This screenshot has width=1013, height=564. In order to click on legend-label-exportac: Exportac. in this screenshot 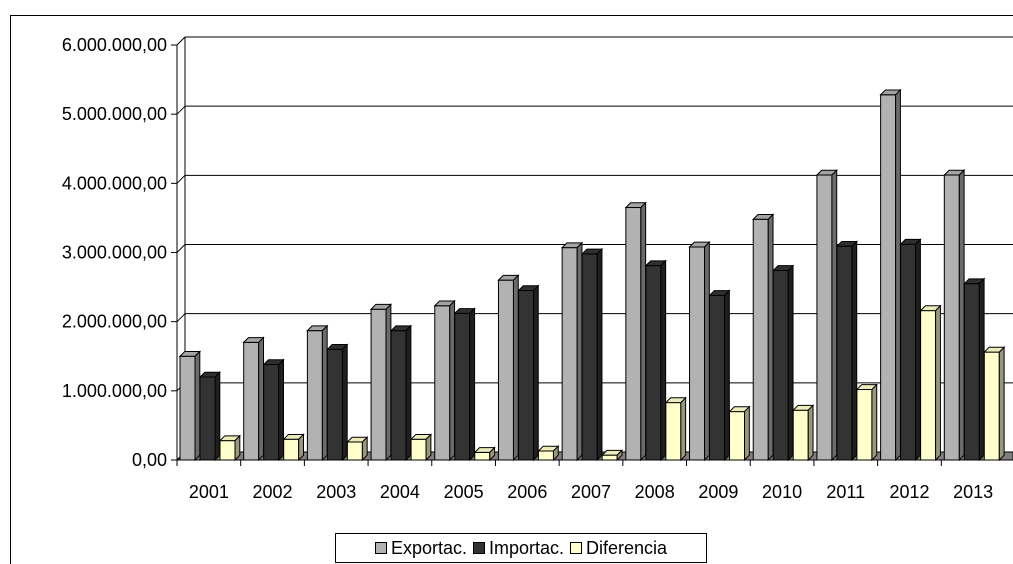, I will do `click(428, 547)`.